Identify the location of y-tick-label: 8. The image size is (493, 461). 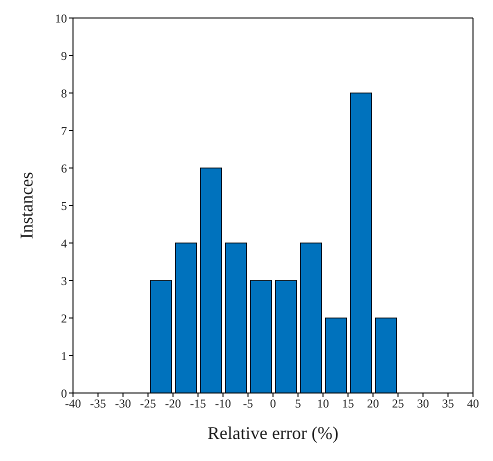
(64, 93).